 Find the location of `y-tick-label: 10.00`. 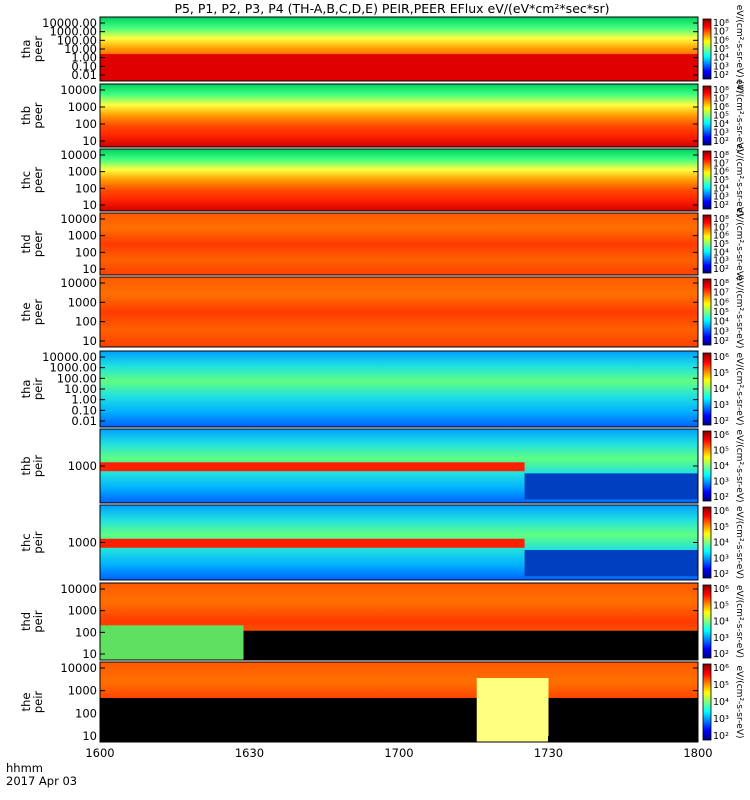

y-tick-label: 10.00 is located at coordinates (80, 49).